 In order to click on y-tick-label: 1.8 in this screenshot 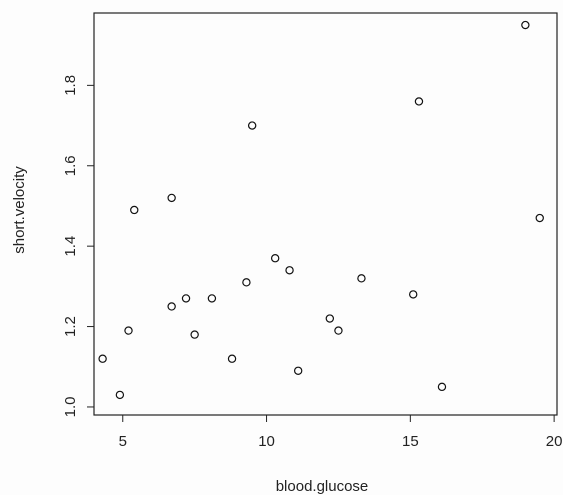, I will do `click(70, 85)`.